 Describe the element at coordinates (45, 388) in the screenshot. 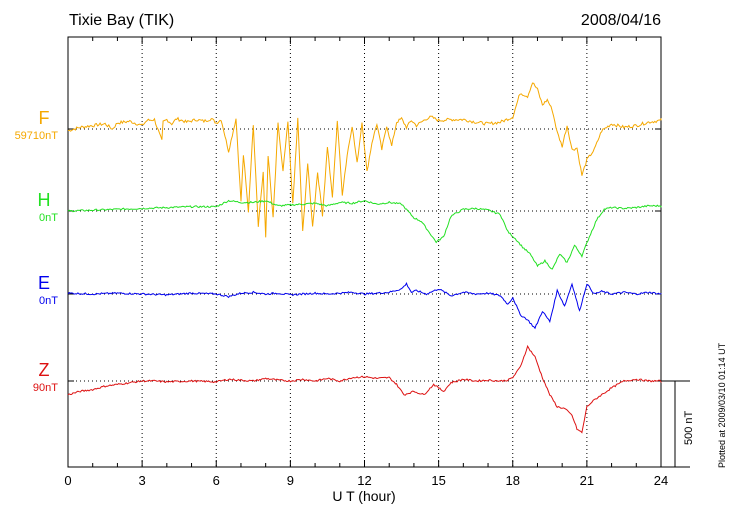

I see `series-baseline-z: 90nT` at that location.